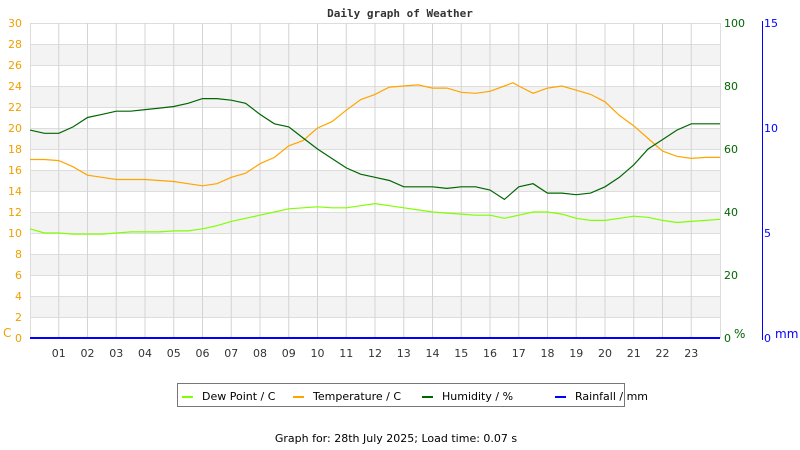  I want to click on x-tick-label: 21, so click(634, 353).